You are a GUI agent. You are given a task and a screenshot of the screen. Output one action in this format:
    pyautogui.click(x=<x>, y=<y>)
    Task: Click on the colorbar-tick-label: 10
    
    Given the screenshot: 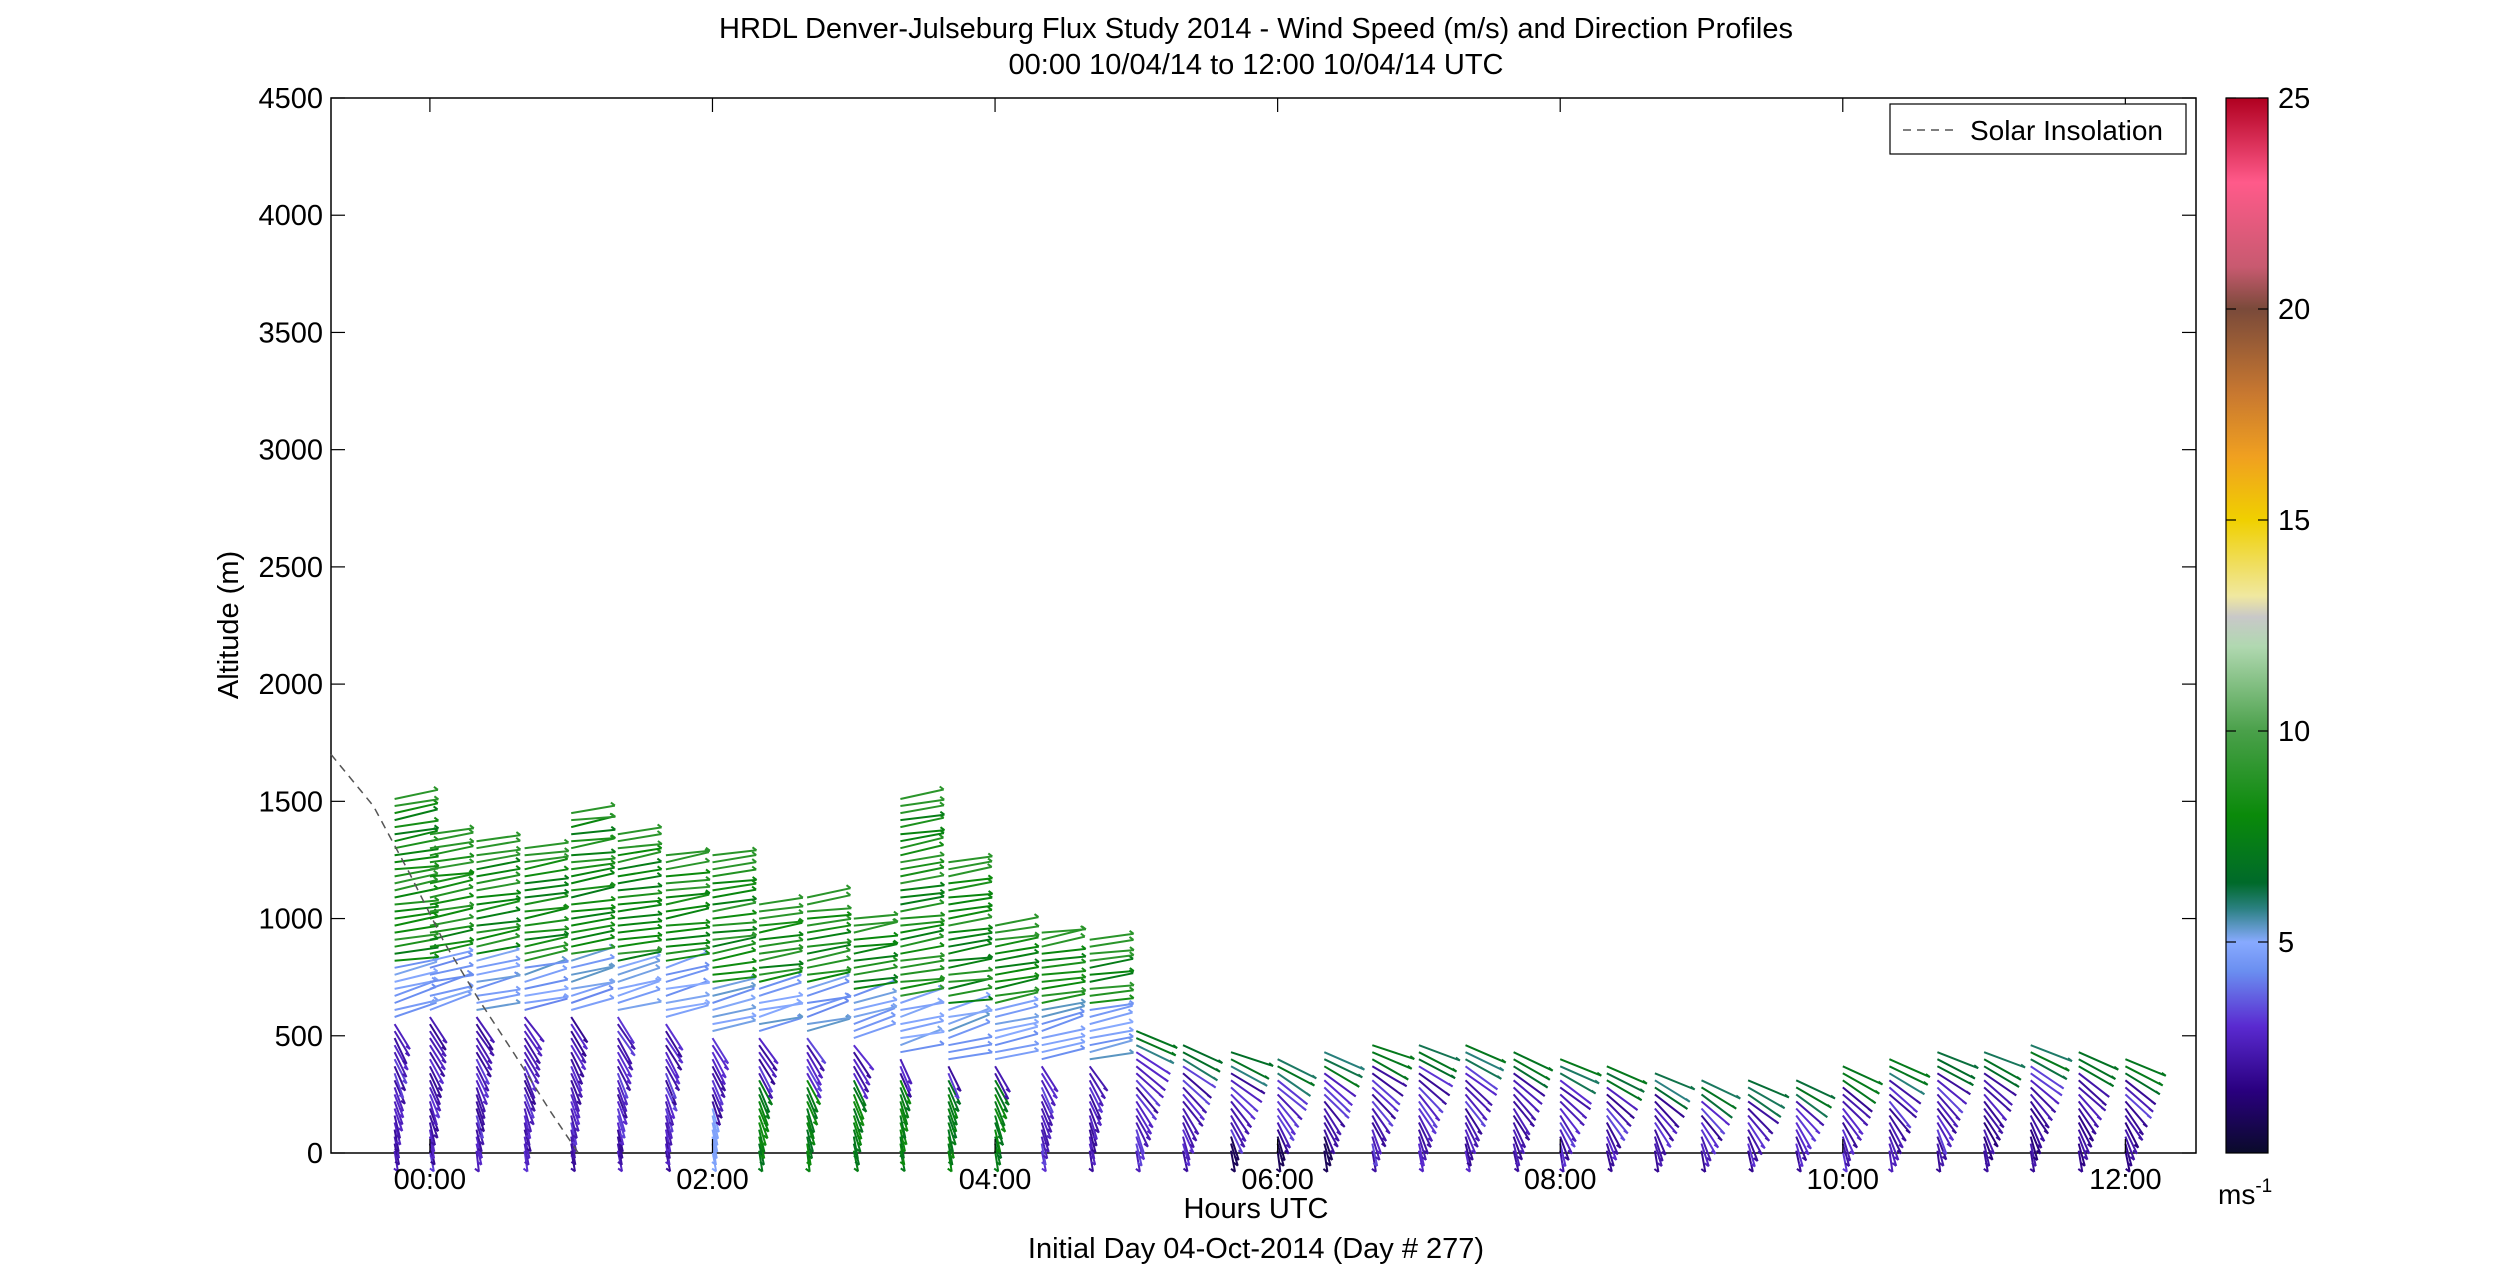 What is the action you would take?
    pyautogui.click(x=2294, y=732)
    